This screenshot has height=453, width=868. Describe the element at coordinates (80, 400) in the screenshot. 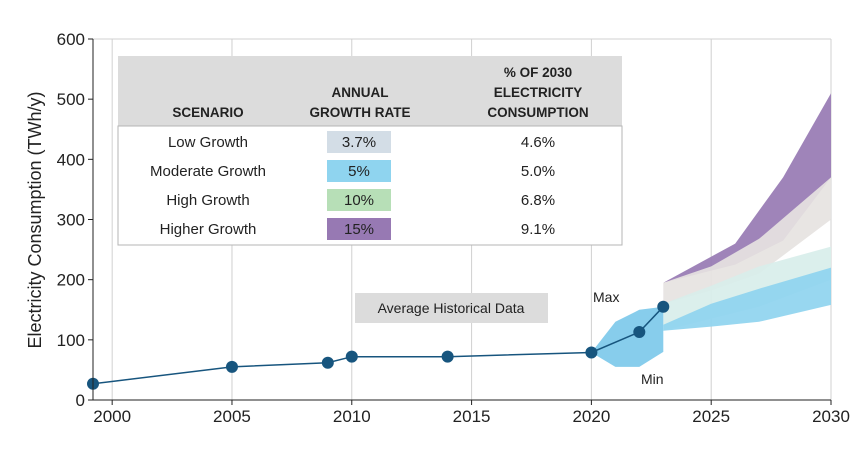

I see `y-tick-label-0: 0` at that location.